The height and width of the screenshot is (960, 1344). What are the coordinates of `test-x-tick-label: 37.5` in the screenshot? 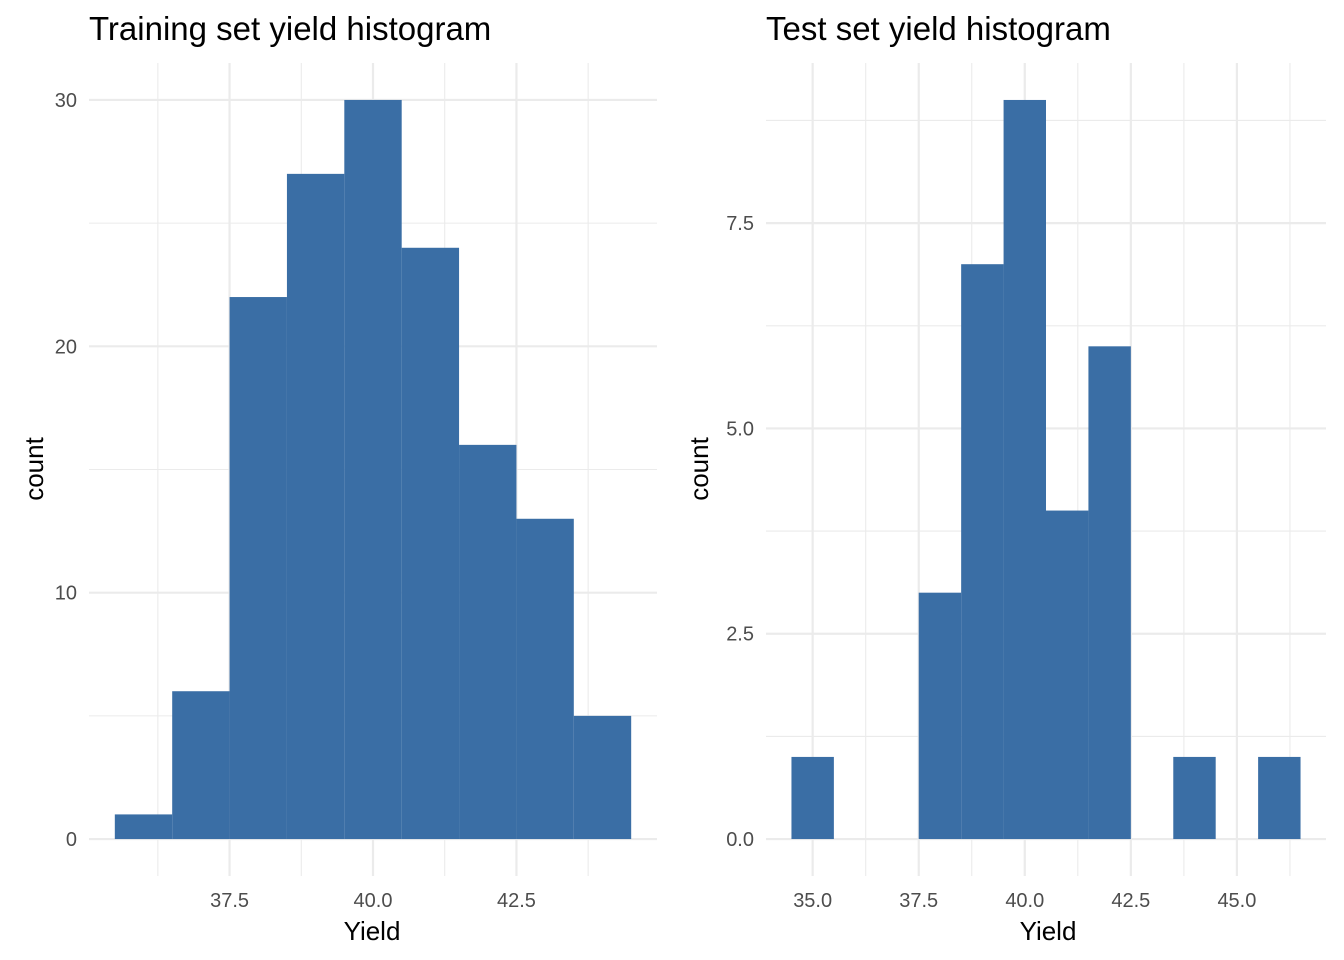 It's located at (918, 901).